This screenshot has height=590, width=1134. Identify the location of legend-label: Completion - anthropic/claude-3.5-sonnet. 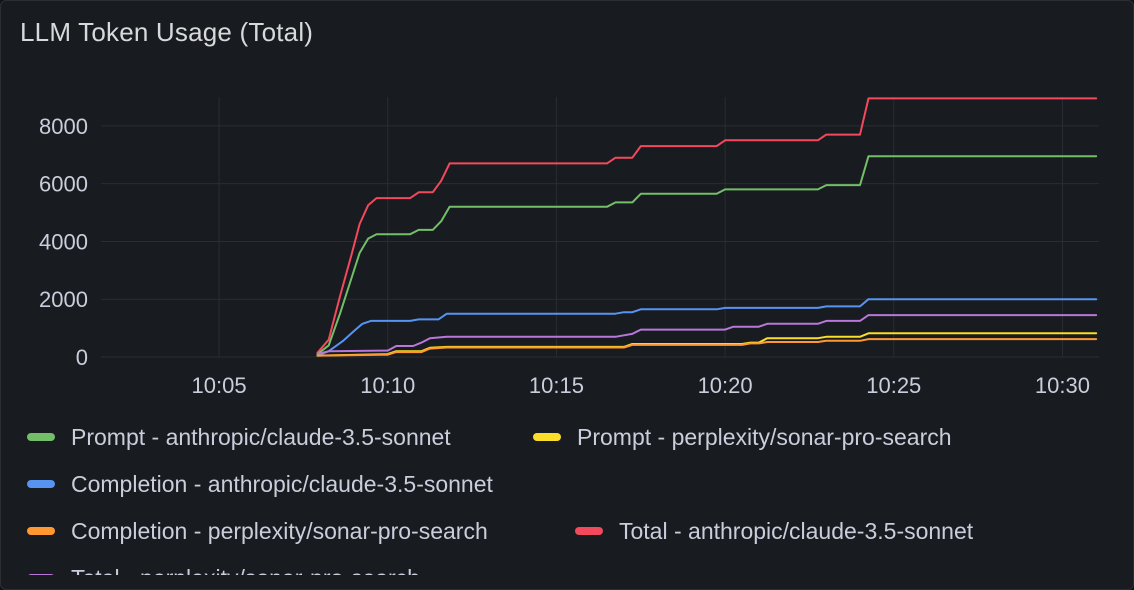
(282, 483).